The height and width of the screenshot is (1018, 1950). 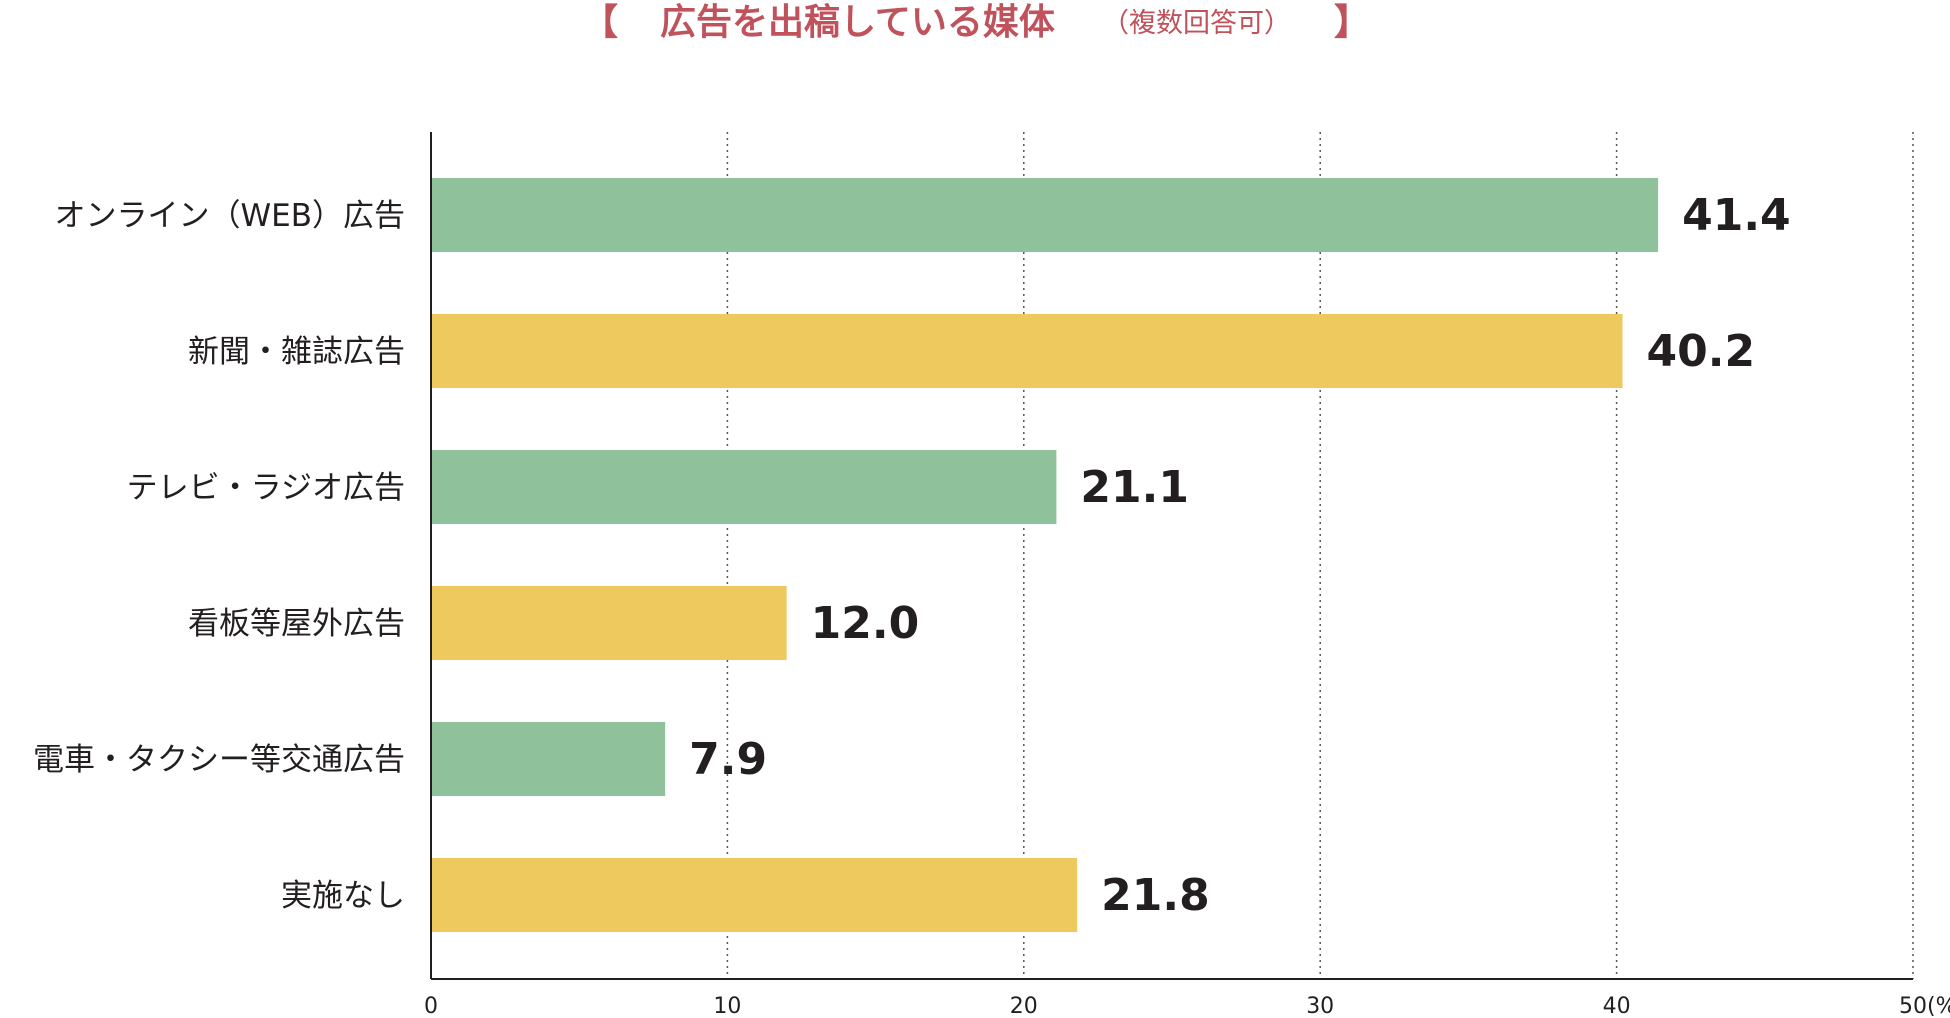 What do you see at coordinates (219, 760) in the screenshot?
I see `category-label-5: 電車・タクシー等交通広告` at bounding box center [219, 760].